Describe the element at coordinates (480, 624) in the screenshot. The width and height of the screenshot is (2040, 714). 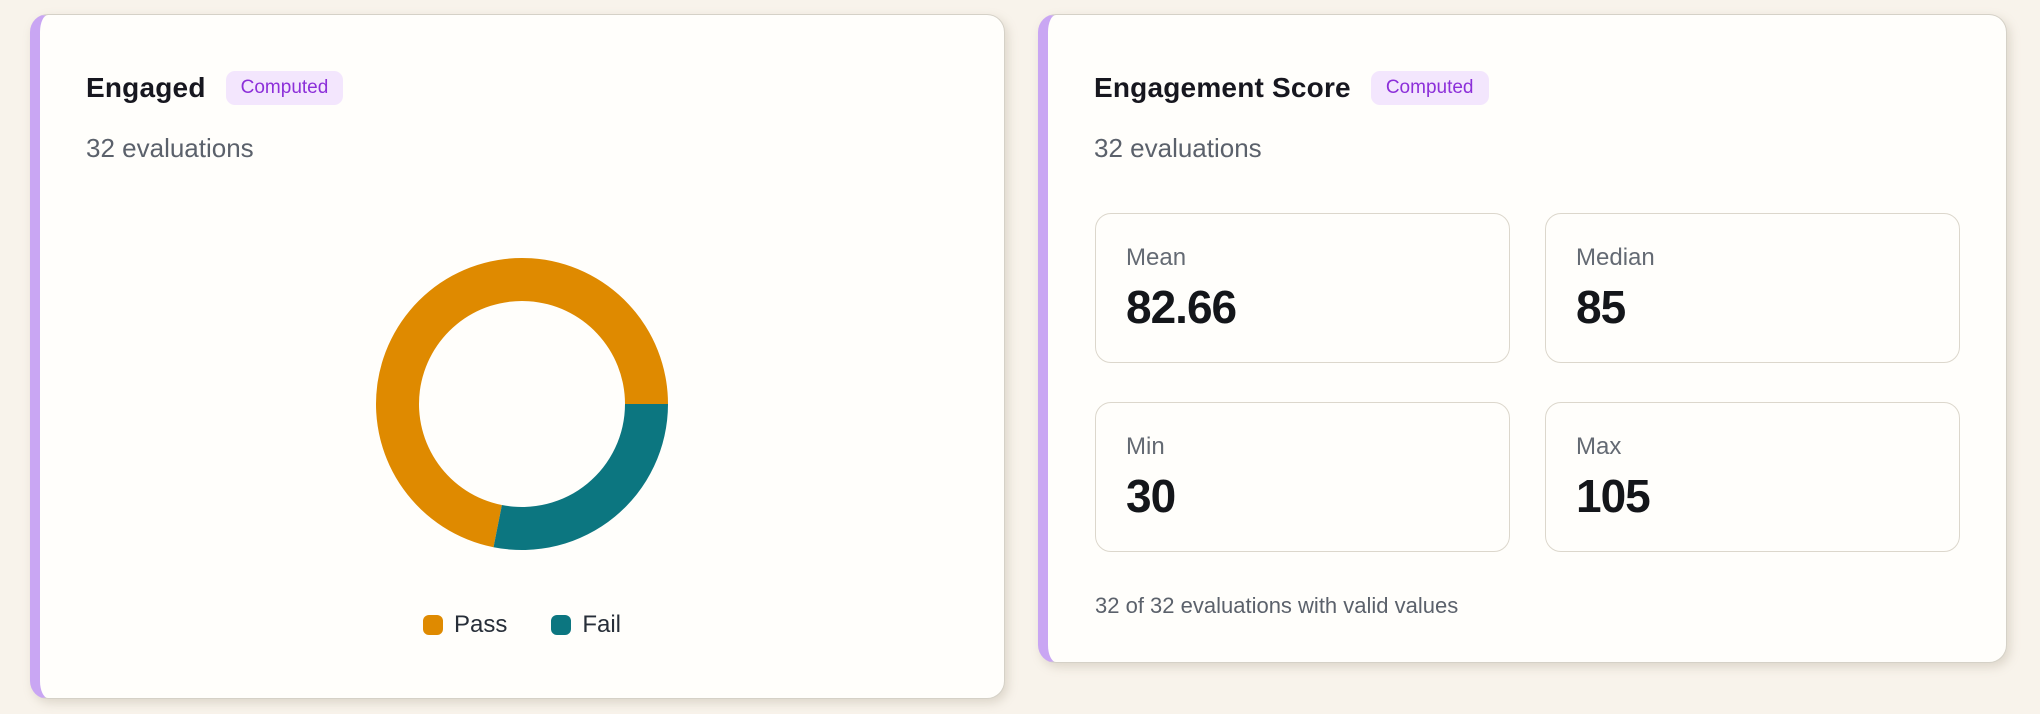
I see `legend-label: Pass` at that location.